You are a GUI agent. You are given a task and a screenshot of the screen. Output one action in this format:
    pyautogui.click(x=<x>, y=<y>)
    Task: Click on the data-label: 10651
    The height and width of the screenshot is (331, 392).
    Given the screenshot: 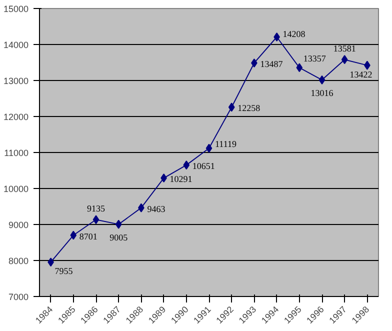 What is the action you would take?
    pyautogui.click(x=203, y=166)
    